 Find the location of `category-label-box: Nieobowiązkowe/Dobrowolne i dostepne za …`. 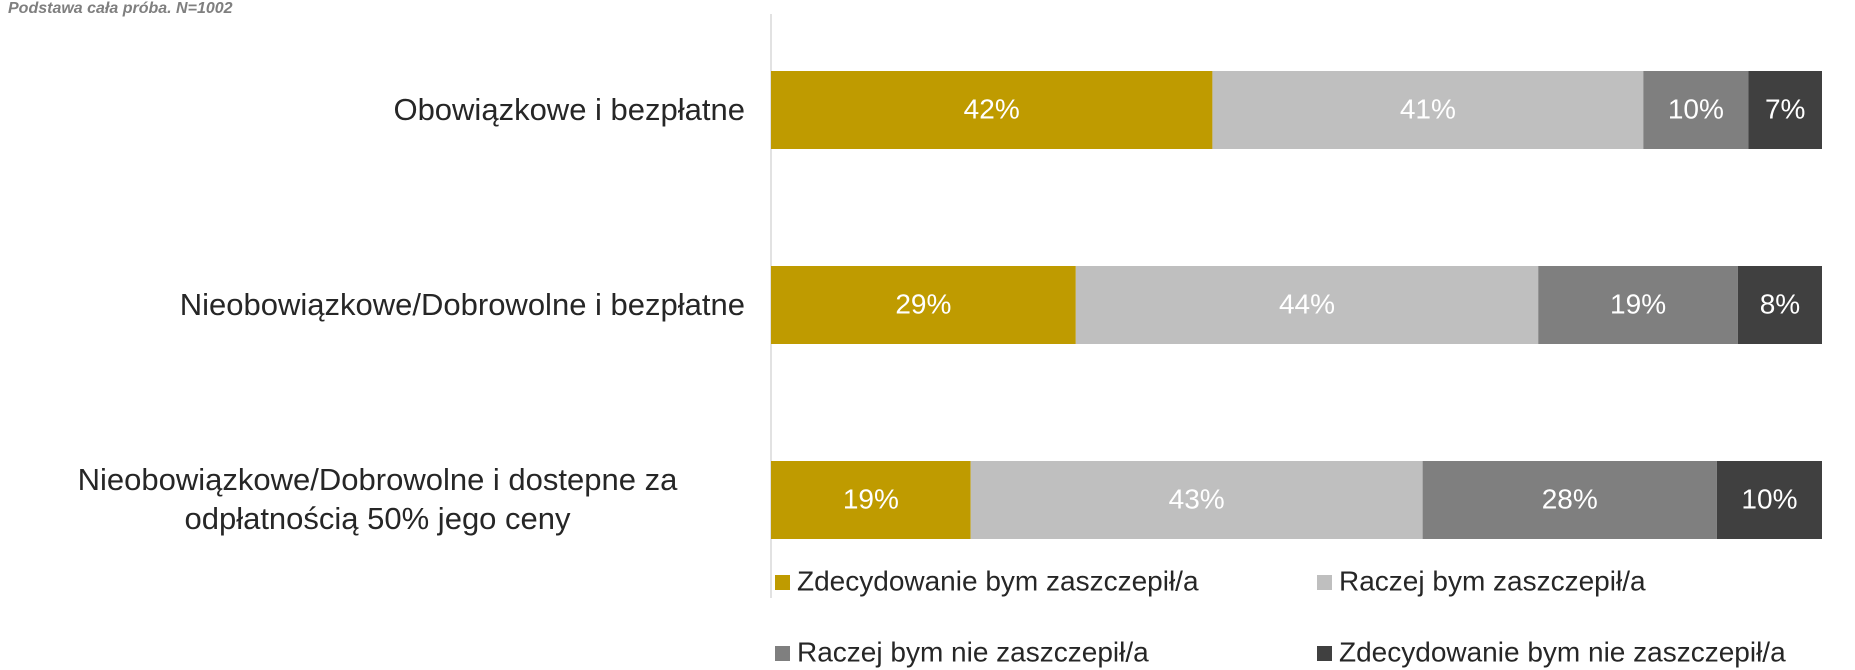

category-label-box: Nieobowiązkowe/Dobrowolne i dostepne za … is located at coordinates (372, 500).